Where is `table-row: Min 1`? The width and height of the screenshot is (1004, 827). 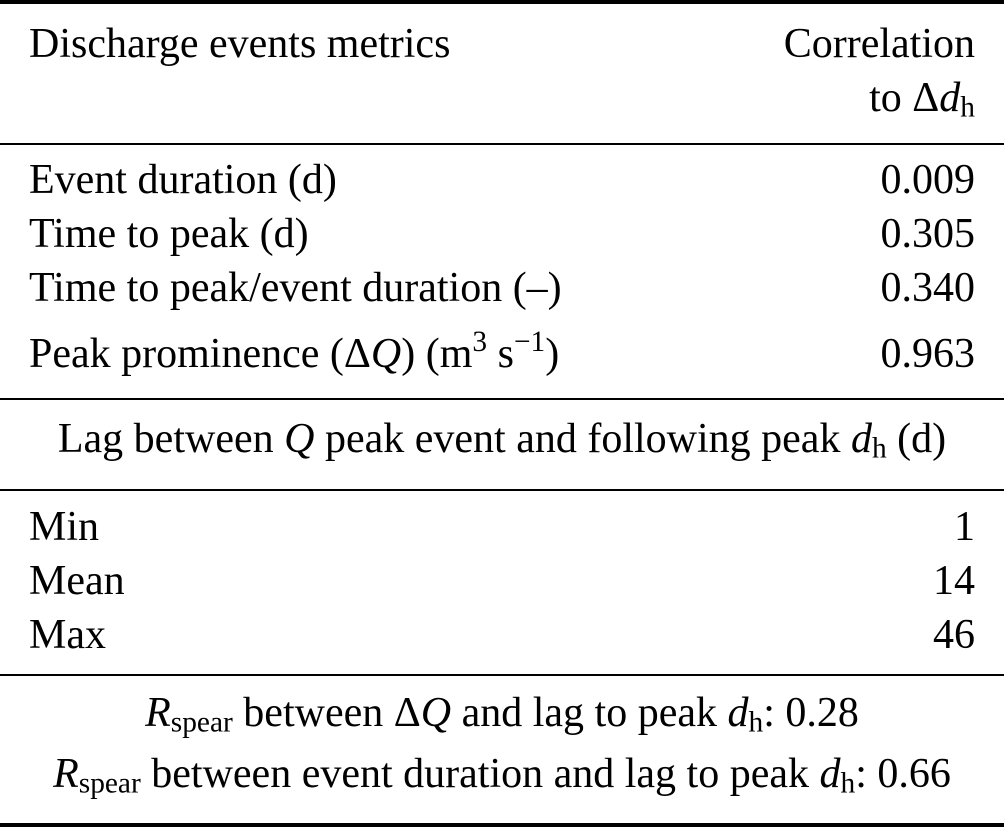
table-row: Min 1 is located at coordinates (502, 527).